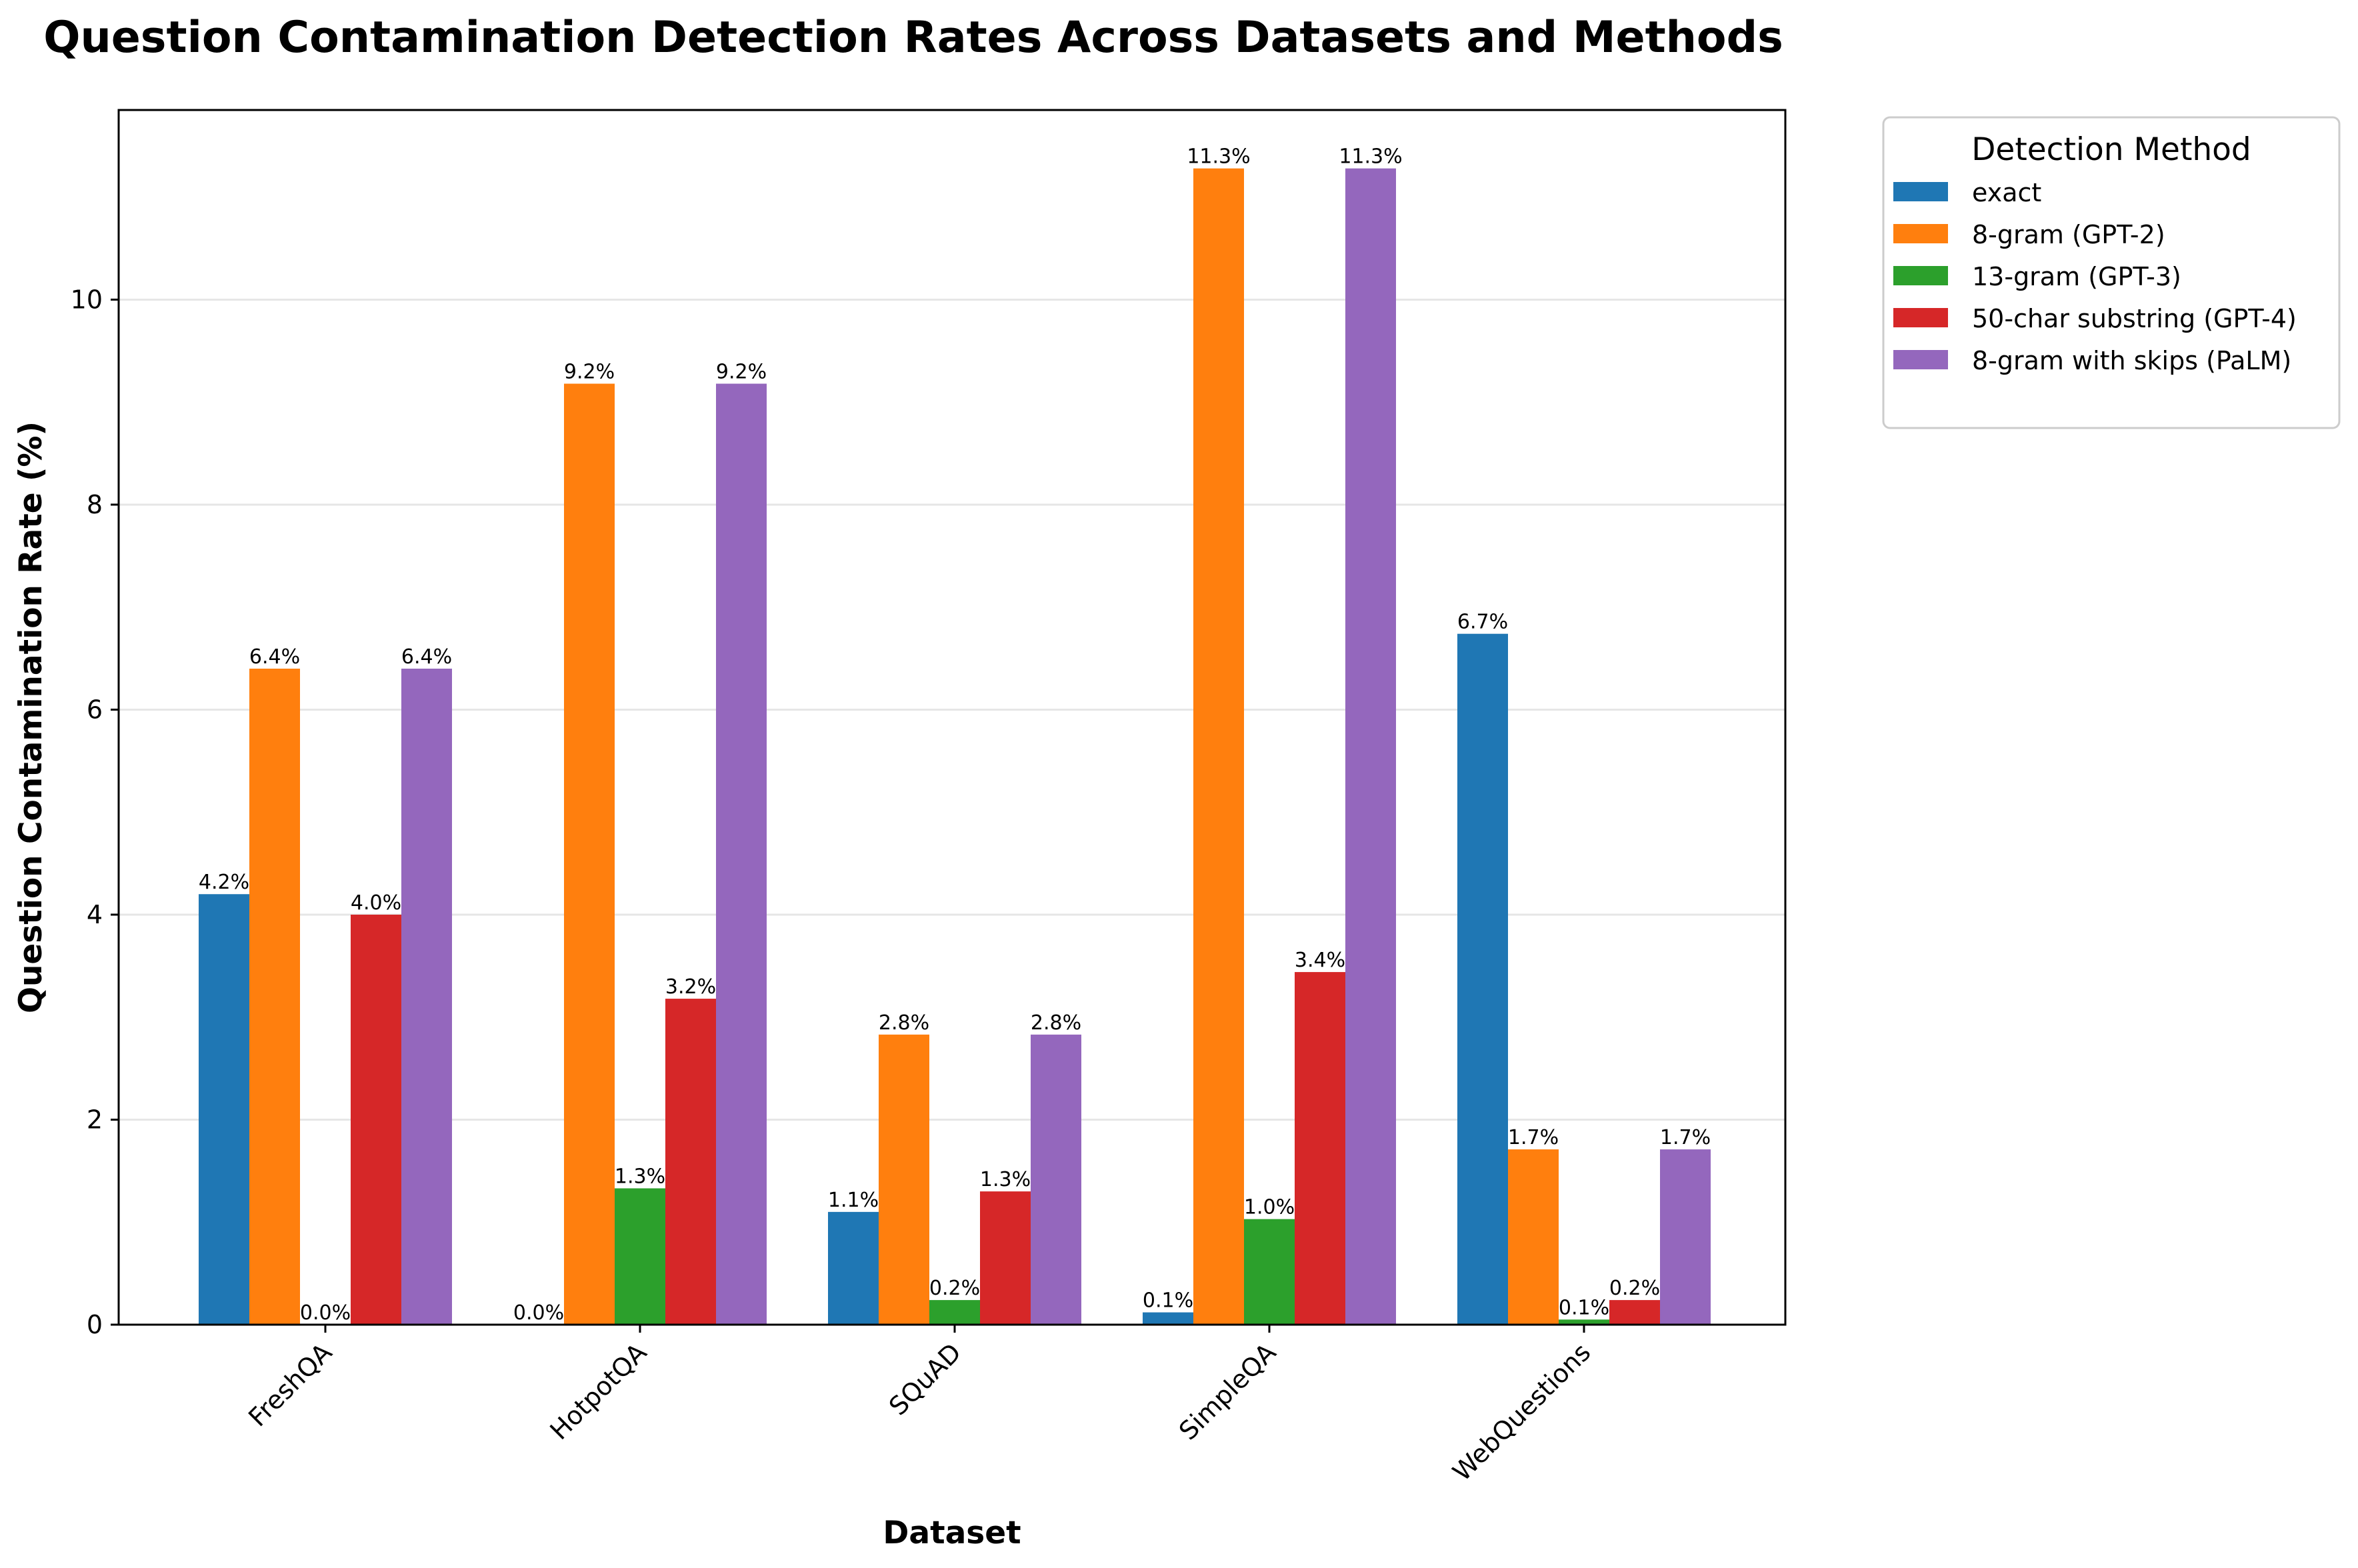  What do you see at coordinates (2006, 192) in the screenshot?
I see `legend-entry: exact` at bounding box center [2006, 192].